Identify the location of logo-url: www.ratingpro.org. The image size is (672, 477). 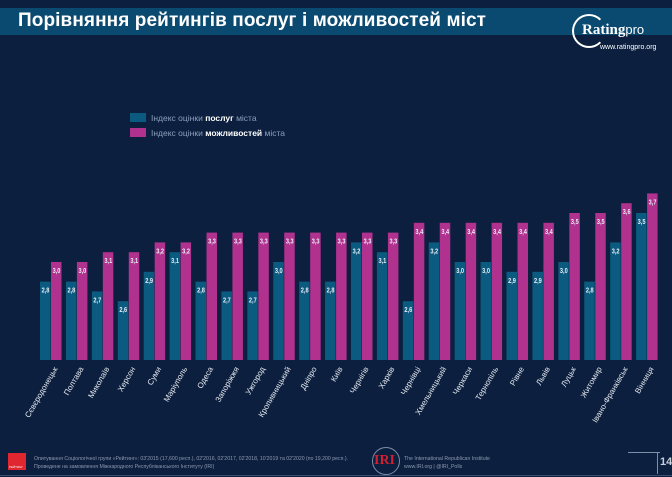
(628, 47).